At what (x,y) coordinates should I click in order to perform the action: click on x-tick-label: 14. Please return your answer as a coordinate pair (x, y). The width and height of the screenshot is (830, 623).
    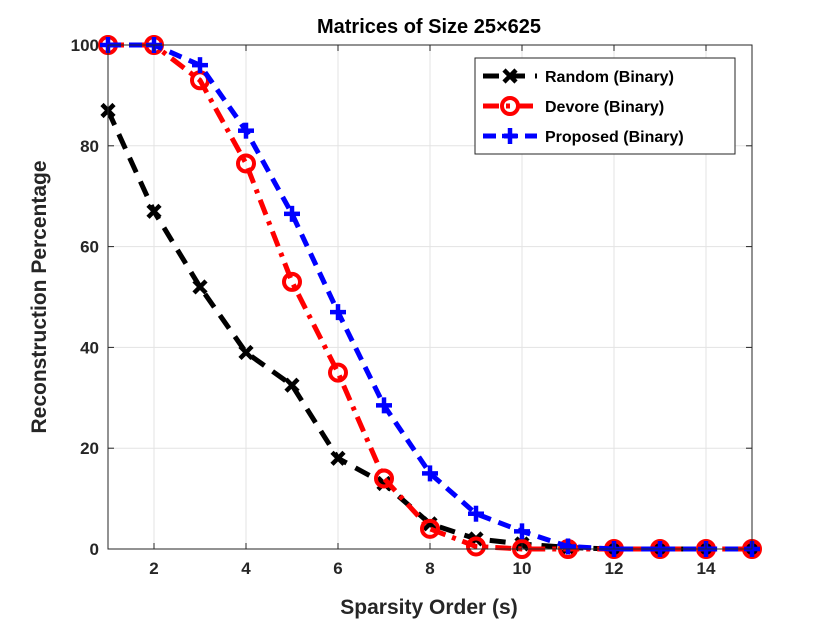
    Looking at the image, I should click on (706, 568).